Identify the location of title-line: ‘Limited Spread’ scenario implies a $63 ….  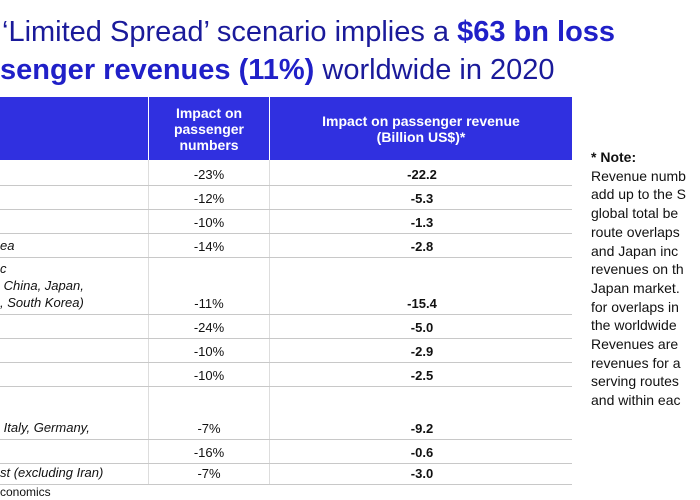
(308, 32).